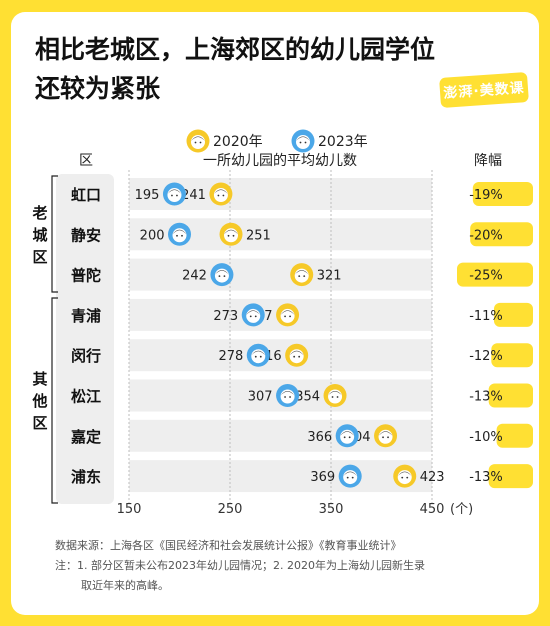 The height and width of the screenshot is (626, 550). Describe the element at coordinates (240, 565) in the screenshot. I see `footnote-note-1: 注：1. 部分区暂未公布2023年幼儿园情况；2. 2020年为上海幼儿园新生录` at that location.